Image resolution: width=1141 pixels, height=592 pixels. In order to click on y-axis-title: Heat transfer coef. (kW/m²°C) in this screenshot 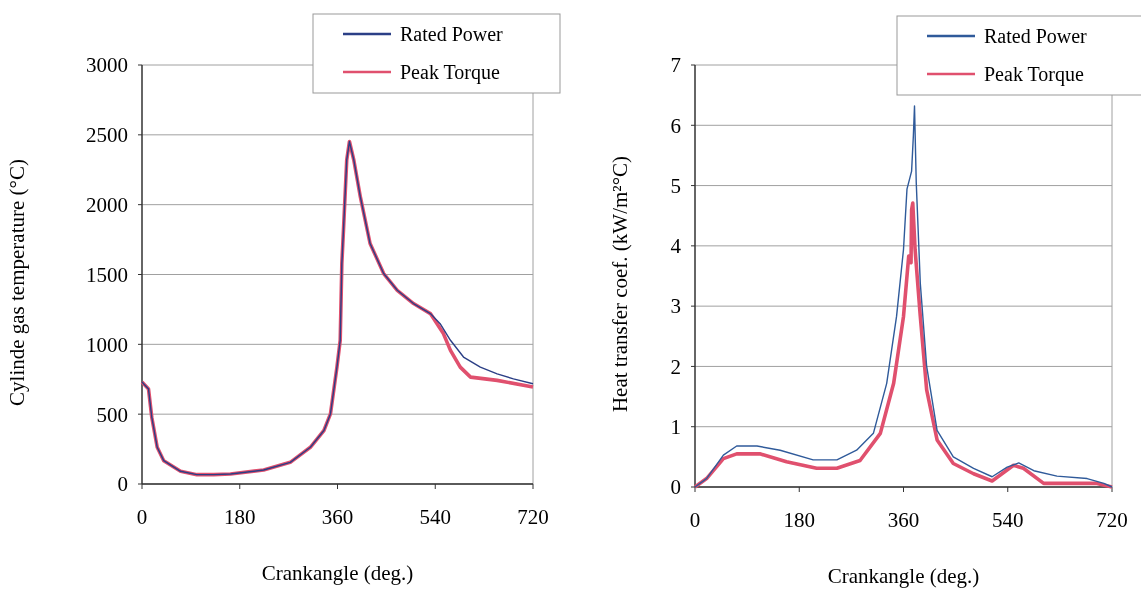, I will do `click(620, 284)`.